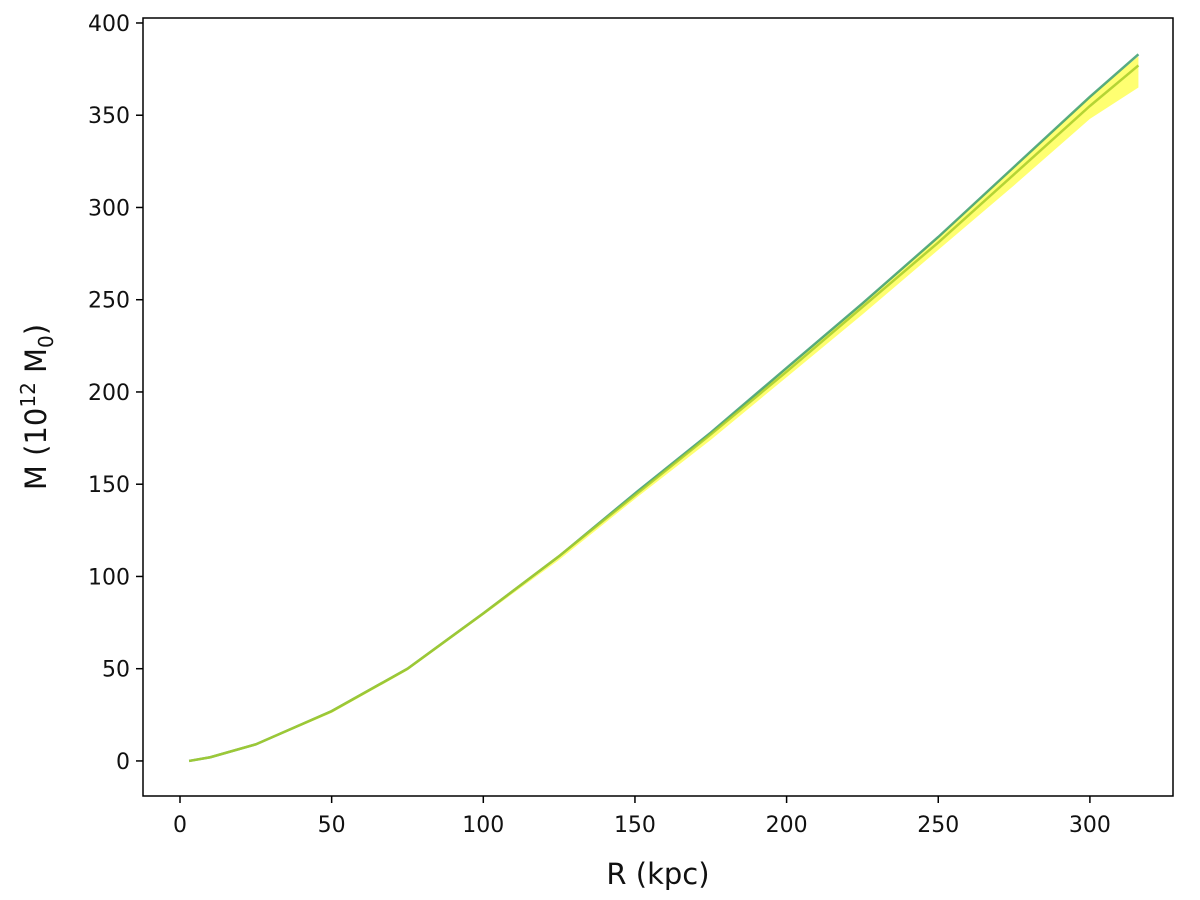 Image resolution: width=1200 pixels, height=900 pixels. I want to click on x-tick-label: 100, so click(483, 825).